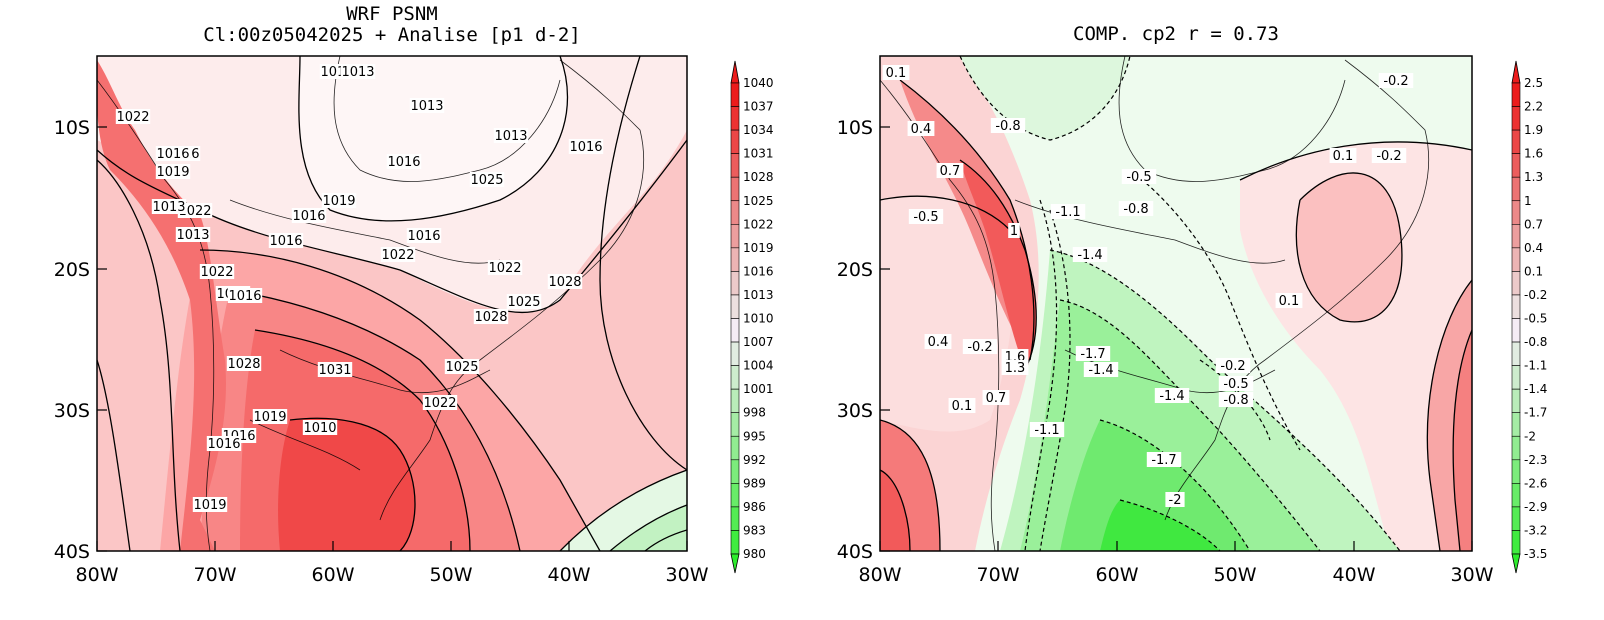  I want to click on contour-label: 0.1, so click(1343, 156).